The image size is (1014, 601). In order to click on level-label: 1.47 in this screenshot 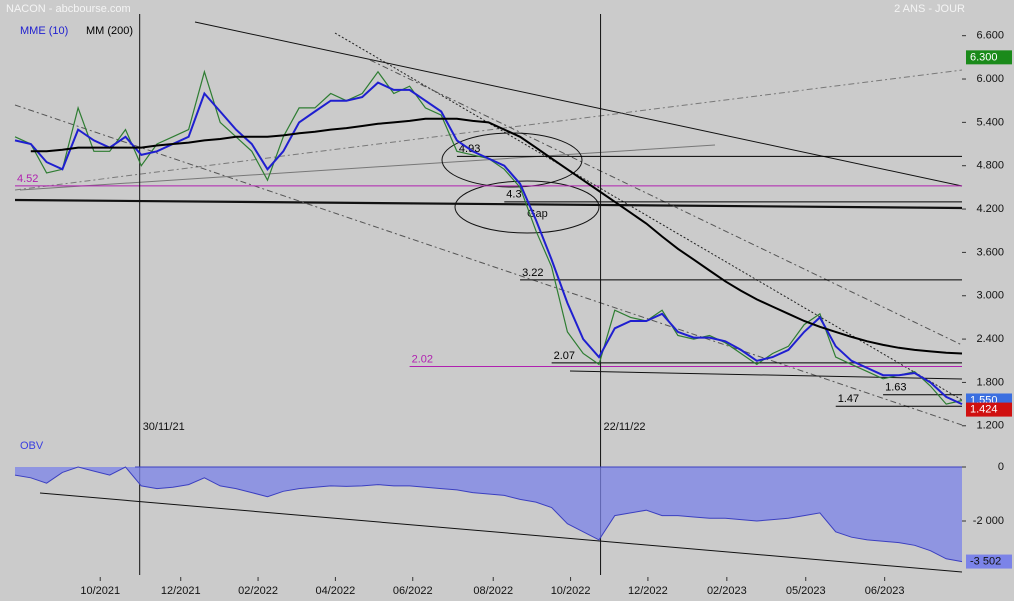, I will do `click(848, 399)`.